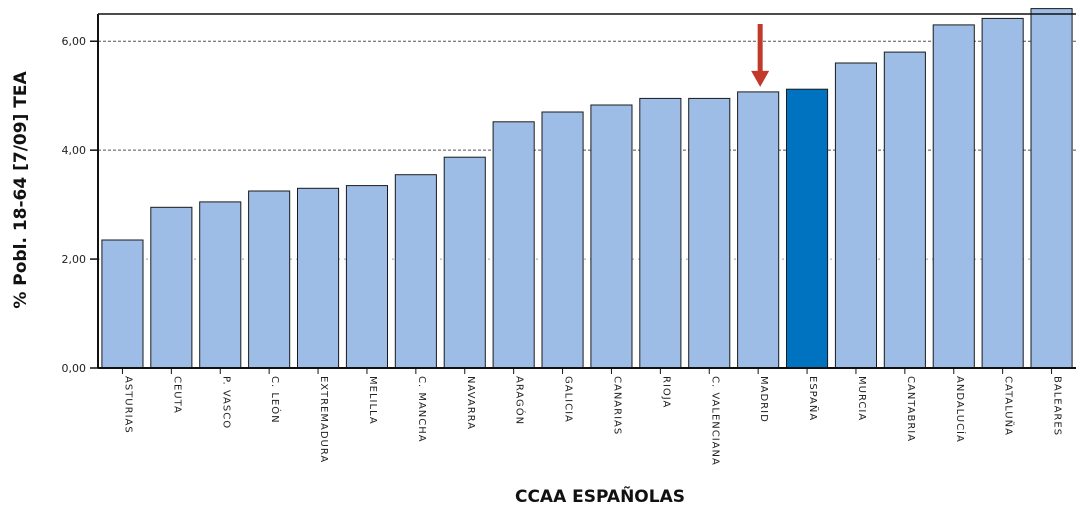 This screenshot has height=509, width=1078. What do you see at coordinates (600, 495) in the screenshot?
I see `x-axis-title: CCAA ESPAÑOLAS` at bounding box center [600, 495].